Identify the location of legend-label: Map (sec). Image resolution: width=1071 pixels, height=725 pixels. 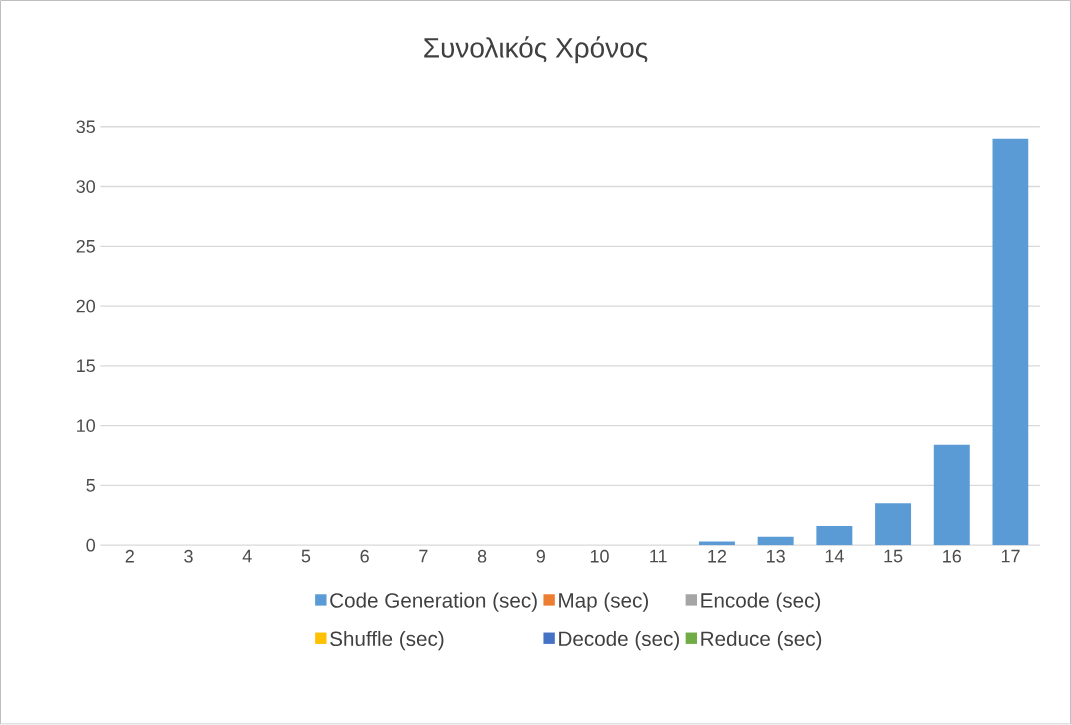
(603, 602).